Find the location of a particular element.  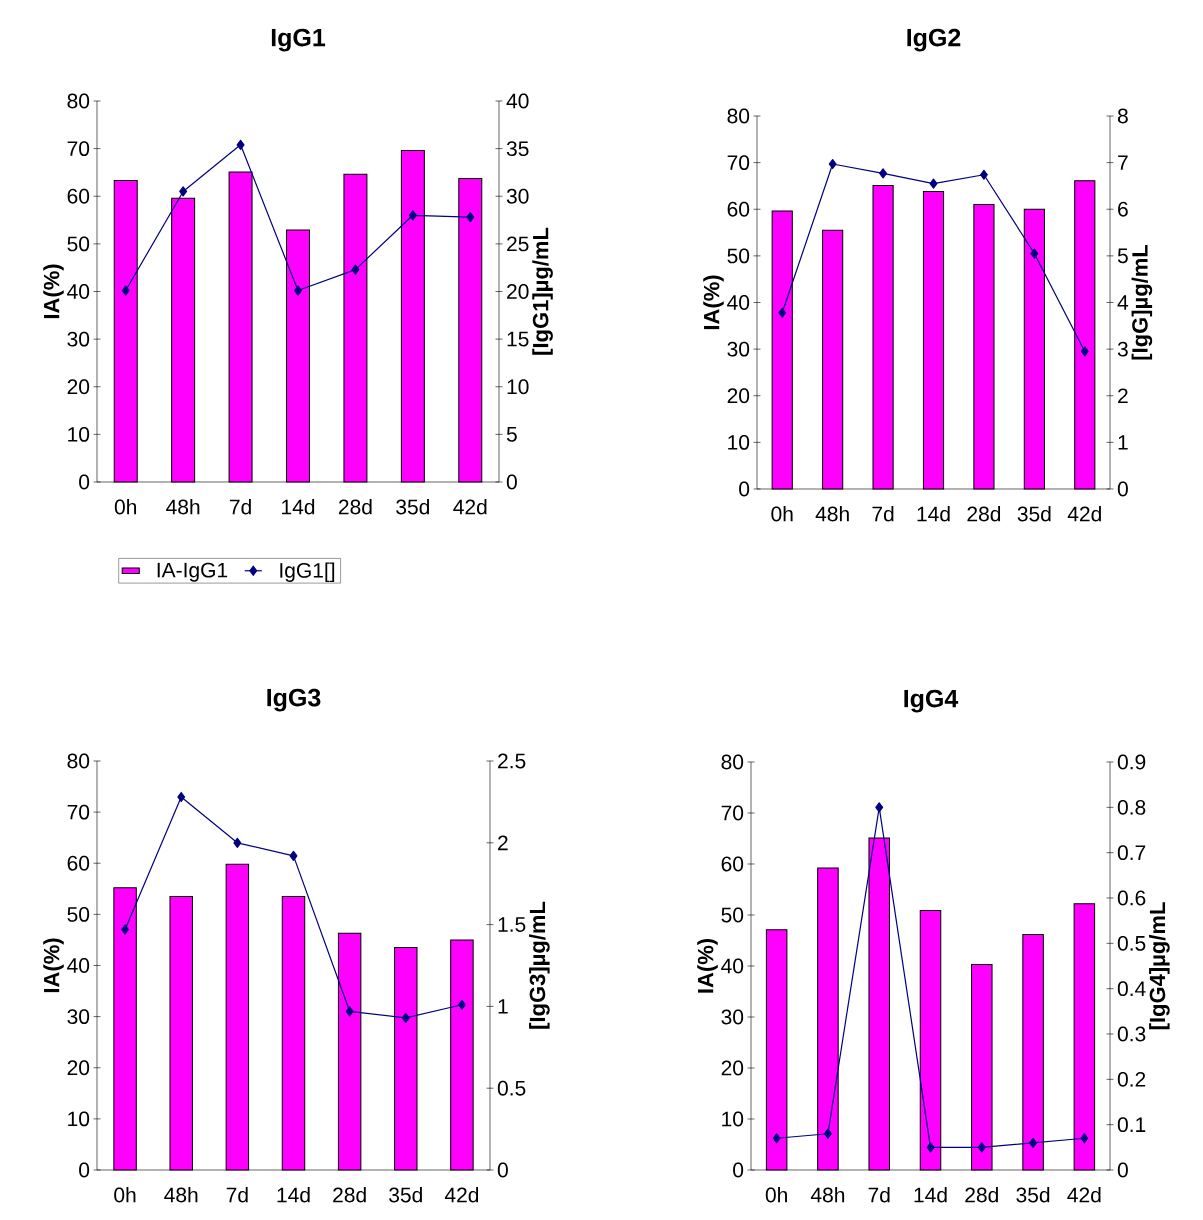

y2-tick-label: 0.3 is located at coordinates (1131, 1034).